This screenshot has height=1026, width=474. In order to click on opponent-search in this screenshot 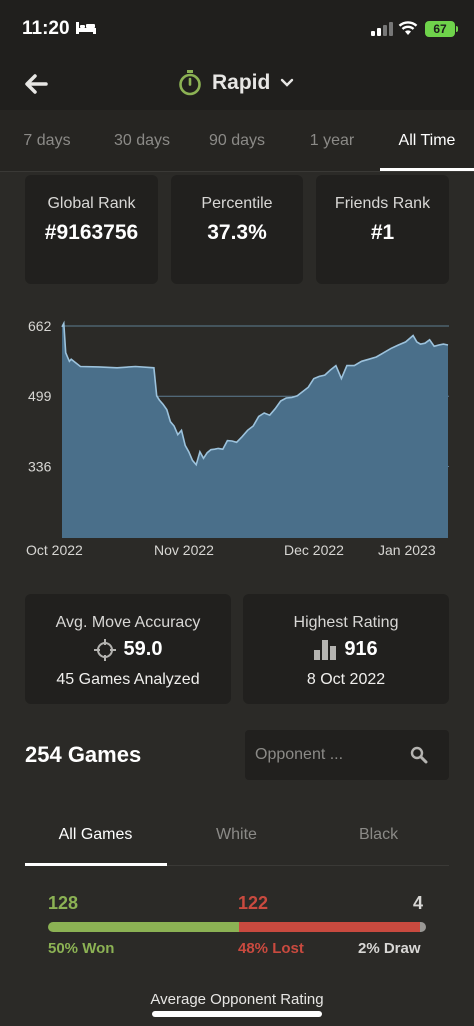, I will do `click(347, 755)`.